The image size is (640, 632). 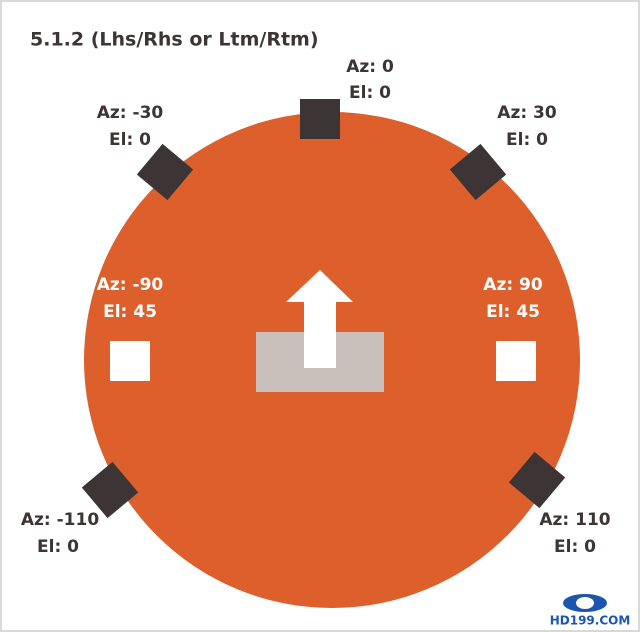 What do you see at coordinates (174, 40) in the screenshot?
I see `title: 5.1.2 (Lhs/Rhs or Ltm/Rtm)` at bounding box center [174, 40].